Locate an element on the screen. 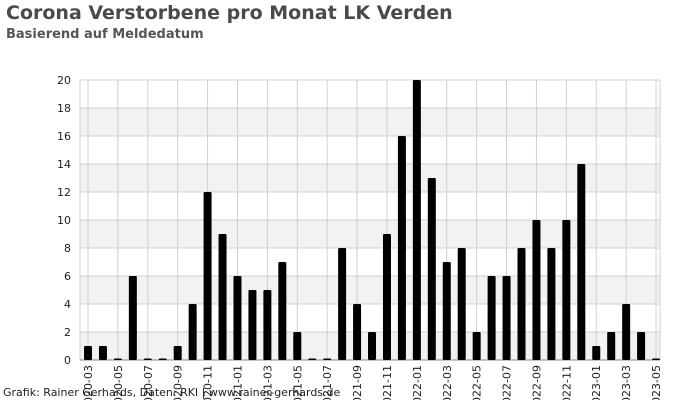  x-tick-label: 2021-07 is located at coordinates (327, 382).